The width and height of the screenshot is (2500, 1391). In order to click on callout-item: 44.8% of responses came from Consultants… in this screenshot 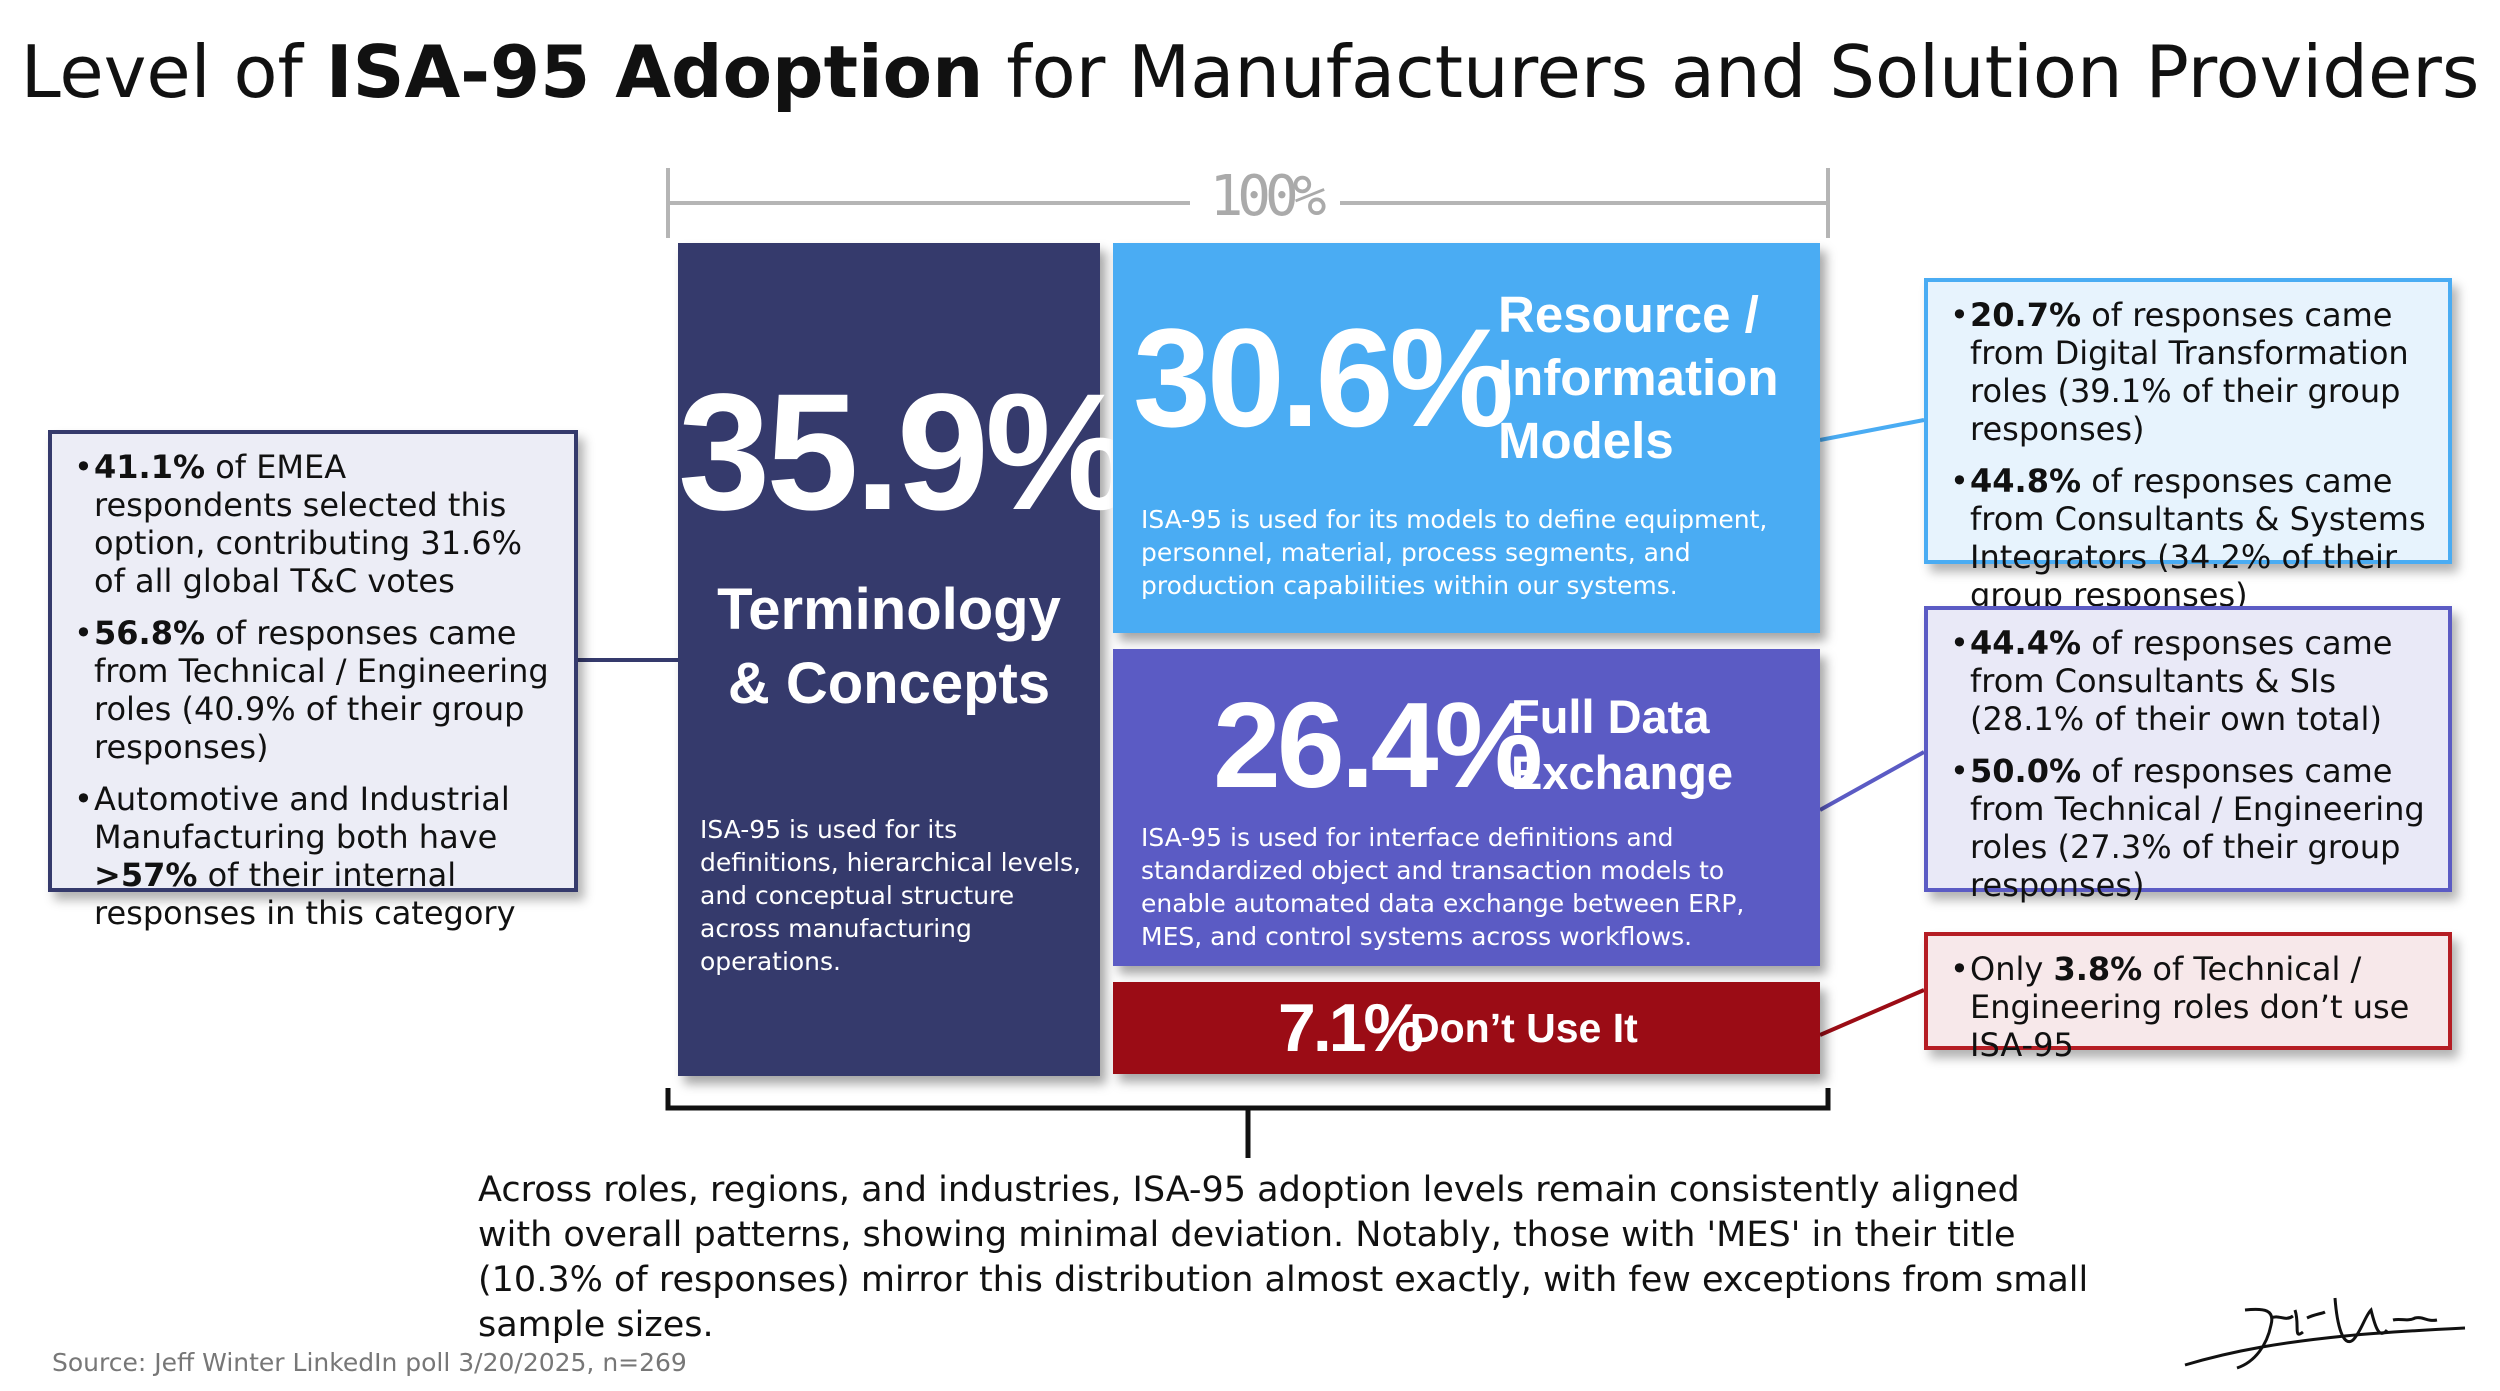, I will do `click(2188, 538)`.